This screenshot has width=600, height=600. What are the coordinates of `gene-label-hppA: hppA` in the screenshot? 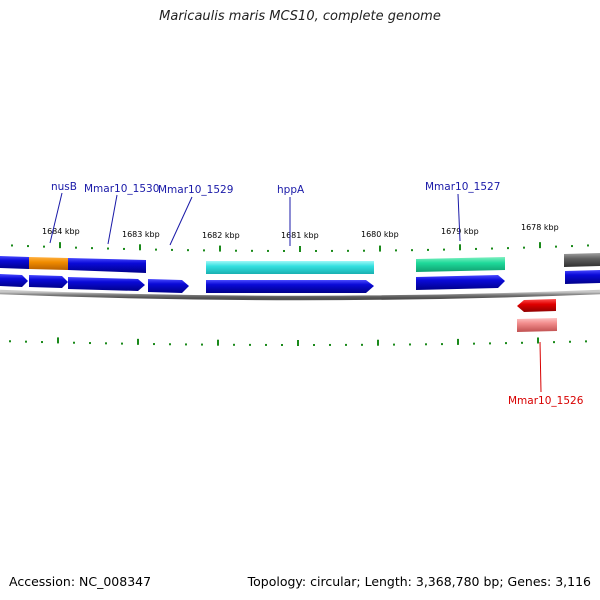 It's located at (291, 190).